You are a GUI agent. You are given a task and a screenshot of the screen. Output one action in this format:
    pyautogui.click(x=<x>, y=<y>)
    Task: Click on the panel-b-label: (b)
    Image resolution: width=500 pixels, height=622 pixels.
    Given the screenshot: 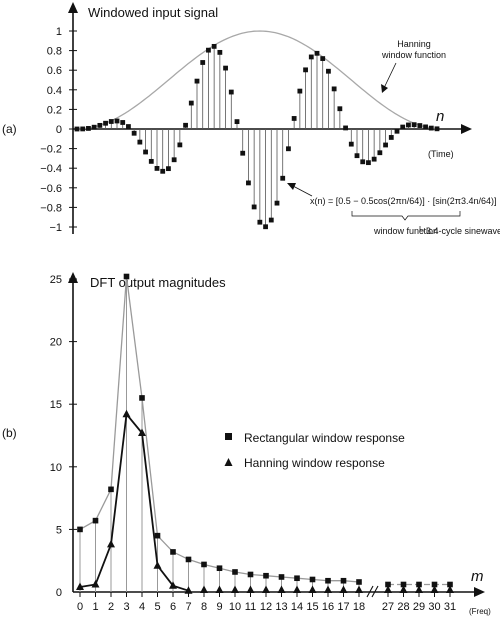 What is the action you would take?
    pyautogui.click(x=9, y=433)
    